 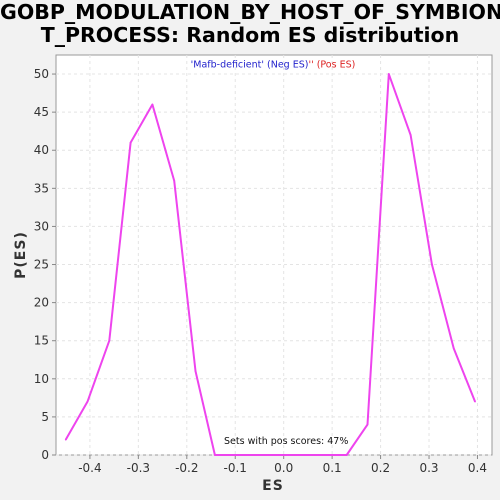 I want to click on chart-title-line-2: T_PROCESS: Random ES distribution, so click(x=250, y=35).